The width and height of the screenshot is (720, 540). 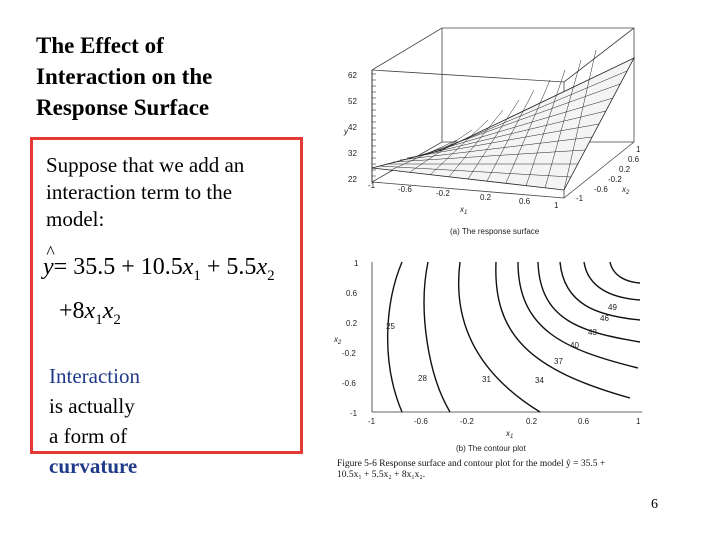 What do you see at coordinates (390, 326) in the screenshot?
I see `contour-level-label: 25` at bounding box center [390, 326].